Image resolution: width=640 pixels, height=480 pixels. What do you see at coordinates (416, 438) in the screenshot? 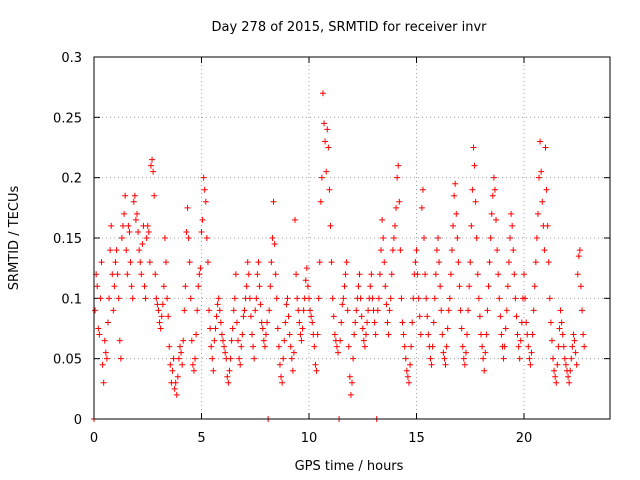
I see `x-tick-label: 15` at bounding box center [416, 438].